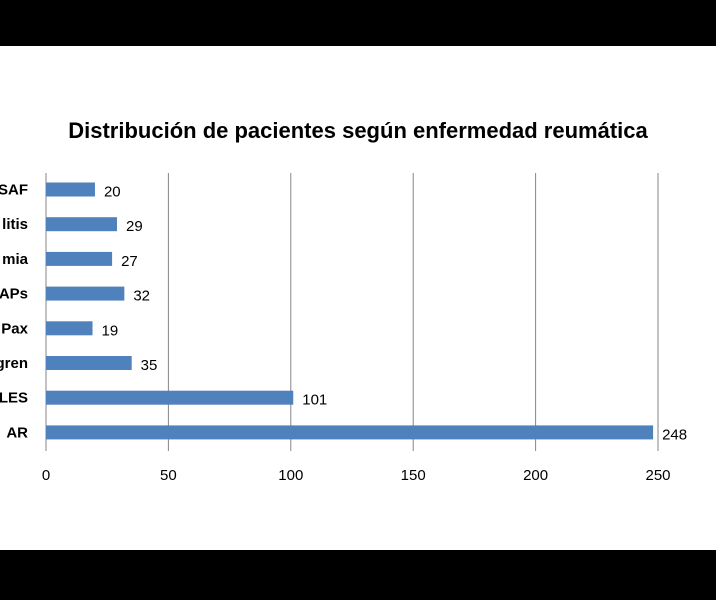 This screenshot has width=716, height=600. What do you see at coordinates (314, 400) in the screenshot?
I see `value-label-LES: 101` at bounding box center [314, 400].